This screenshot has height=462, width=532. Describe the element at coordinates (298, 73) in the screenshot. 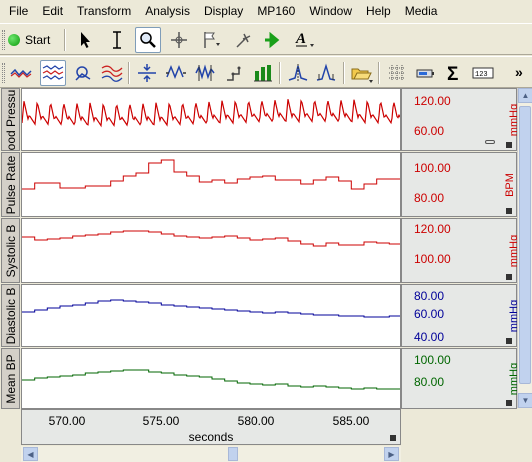

I see `peak-icon` at that location.